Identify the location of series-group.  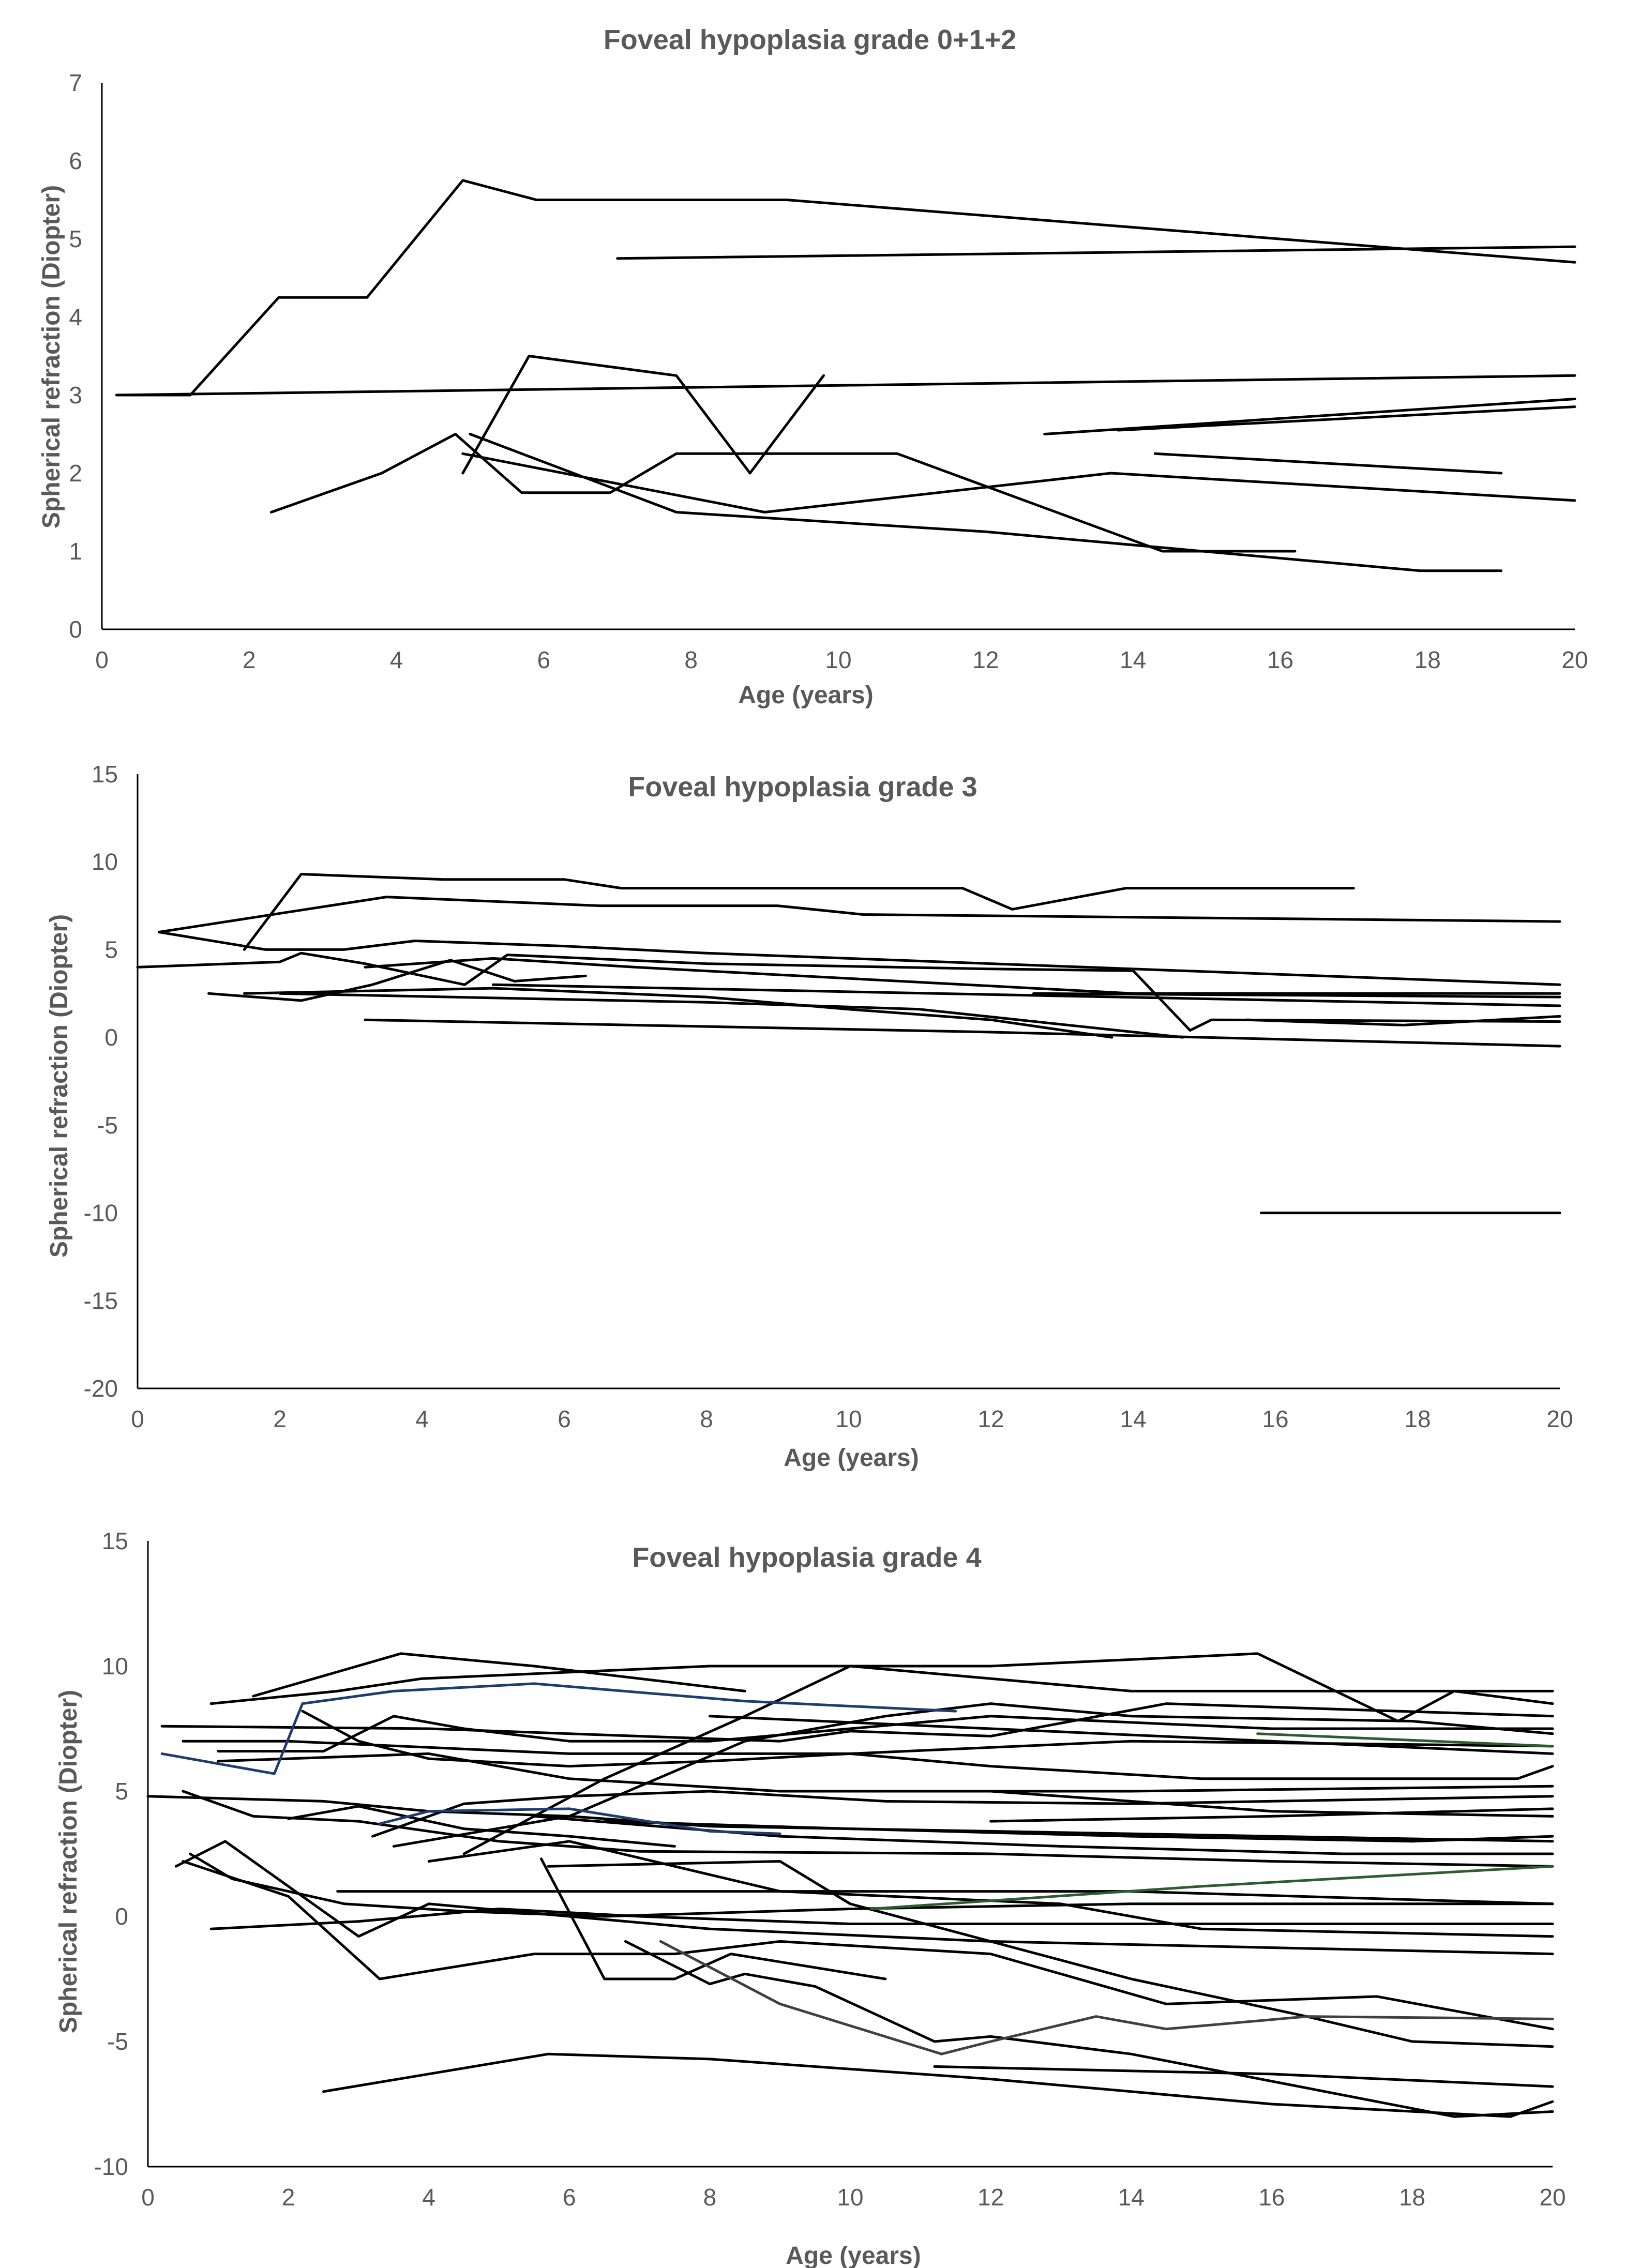
(848, 1044).